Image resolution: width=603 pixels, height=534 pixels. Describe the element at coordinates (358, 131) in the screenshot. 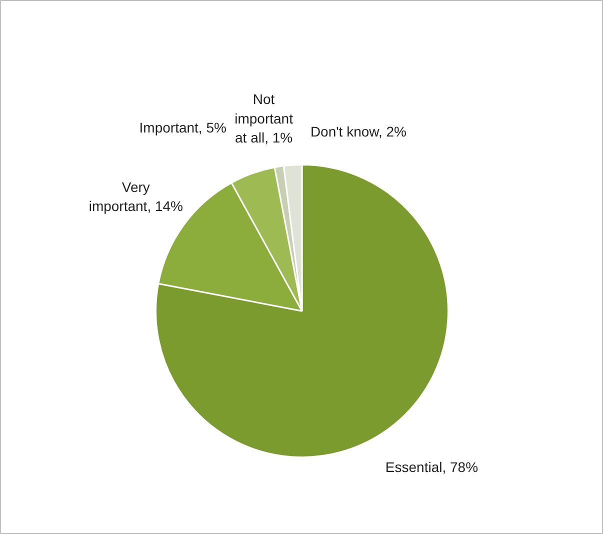

I see `slice-label: Don't know, 2%` at that location.